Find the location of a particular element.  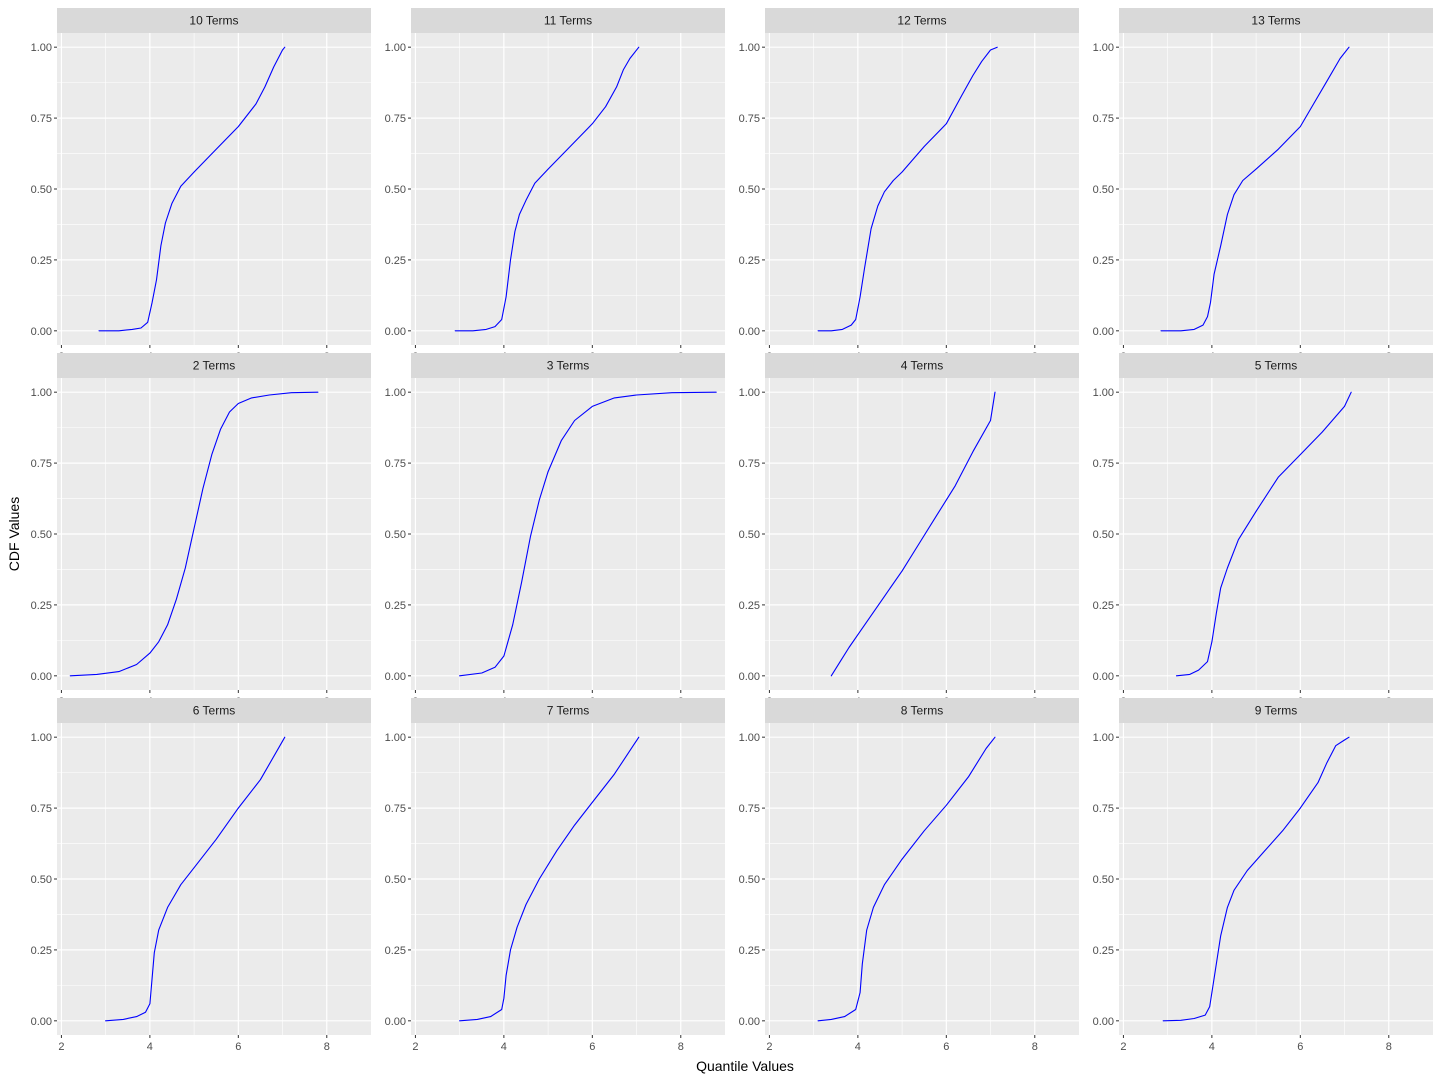

facet-strip-label: 11 Terms is located at coordinates (568, 21).